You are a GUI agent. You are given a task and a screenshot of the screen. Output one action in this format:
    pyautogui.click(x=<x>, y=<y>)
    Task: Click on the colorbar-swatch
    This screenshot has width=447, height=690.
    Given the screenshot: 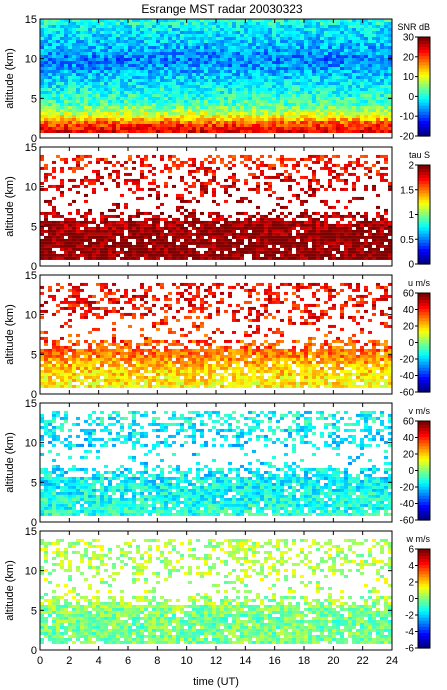 What is the action you would take?
    pyautogui.click(x=424, y=82)
    